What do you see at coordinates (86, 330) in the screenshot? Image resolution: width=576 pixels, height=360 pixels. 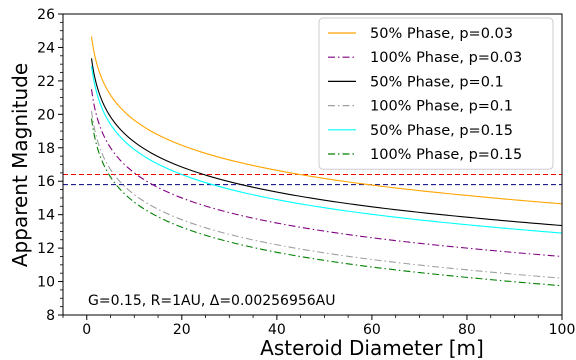 I see `x-tick-label: 0` at bounding box center [86, 330].